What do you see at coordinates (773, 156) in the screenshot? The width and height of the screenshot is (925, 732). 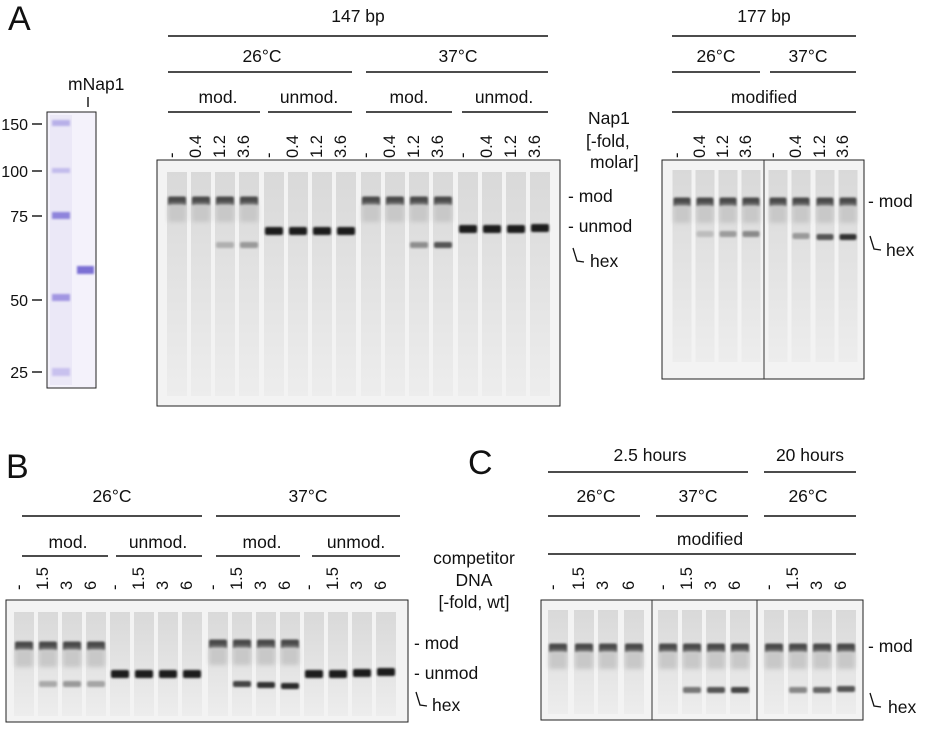 I see `gel-177-lane-label: -` at bounding box center [773, 156].